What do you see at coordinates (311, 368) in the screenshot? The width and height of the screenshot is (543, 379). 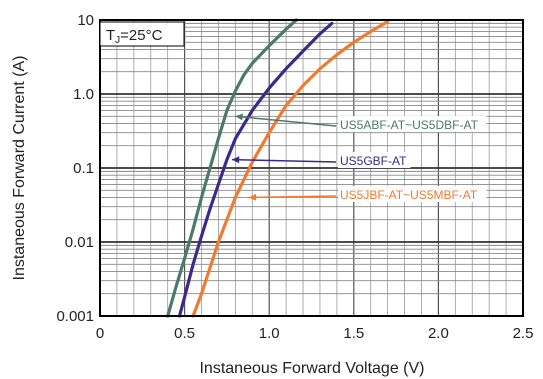 I see `x-axis-title: Instaneous Forward Voltage (V)` at bounding box center [311, 368].